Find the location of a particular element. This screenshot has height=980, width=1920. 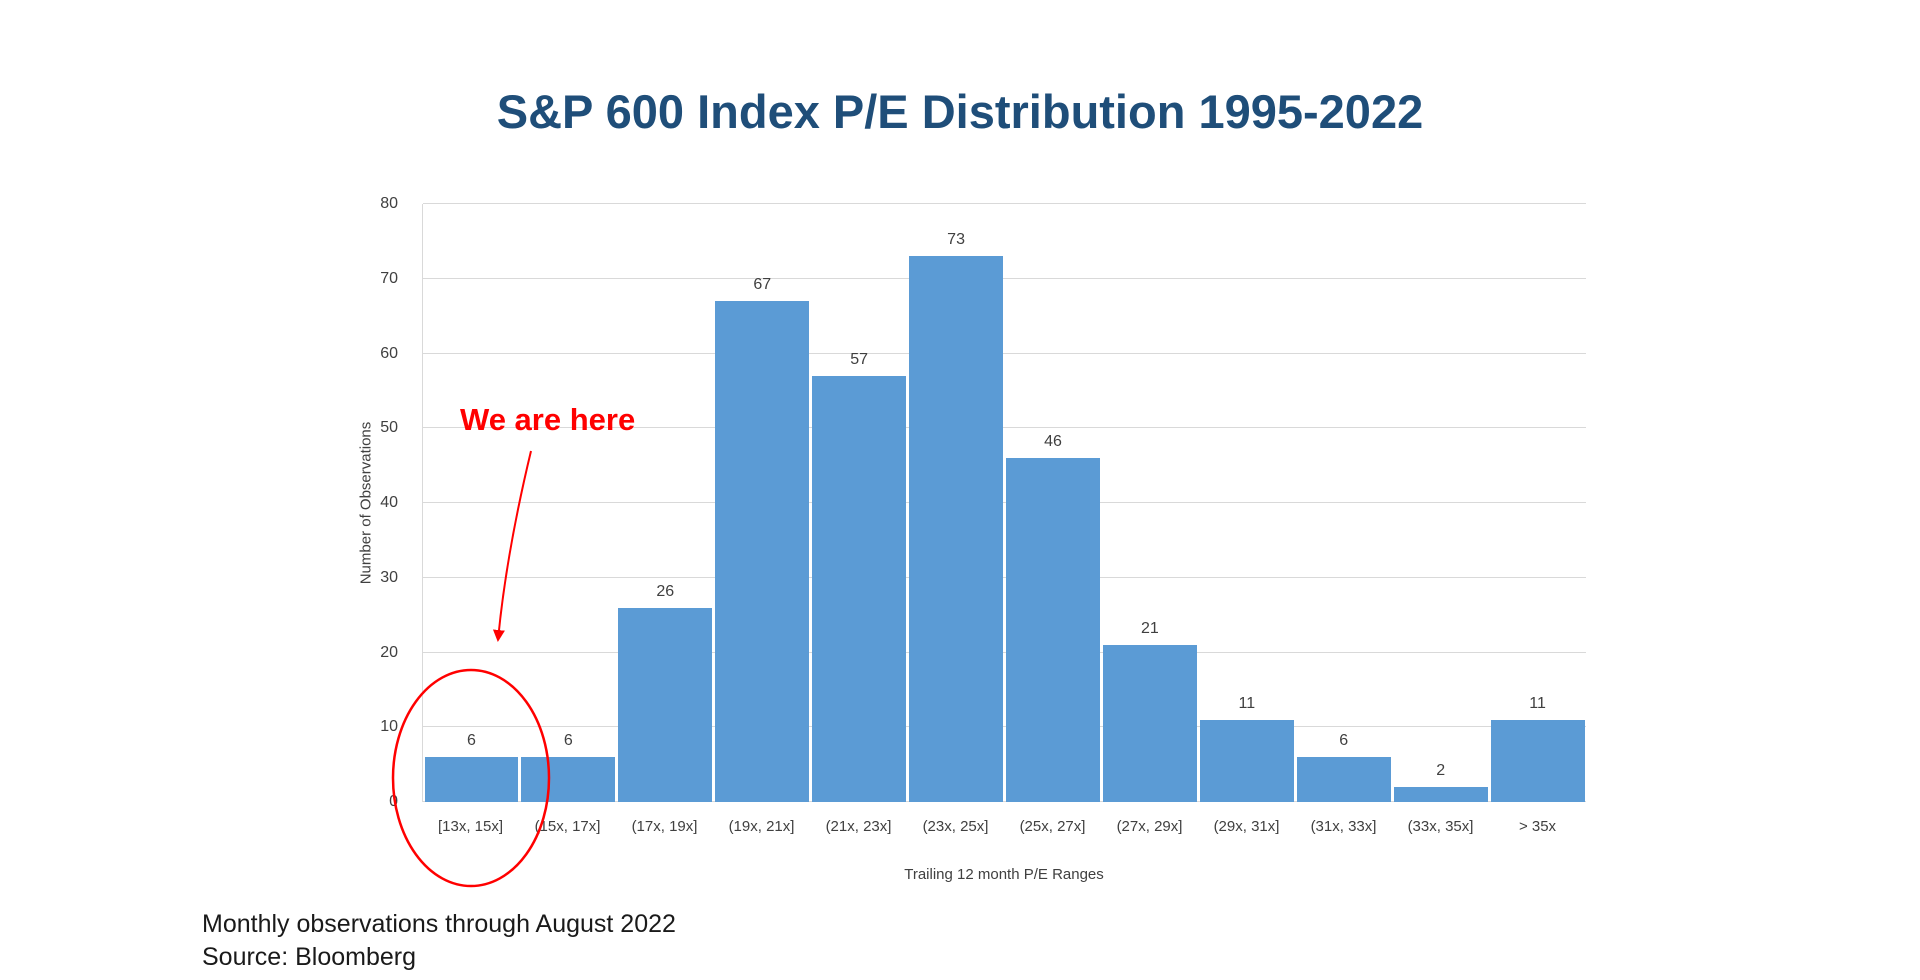

y-tick-label: 40 is located at coordinates (389, 502).